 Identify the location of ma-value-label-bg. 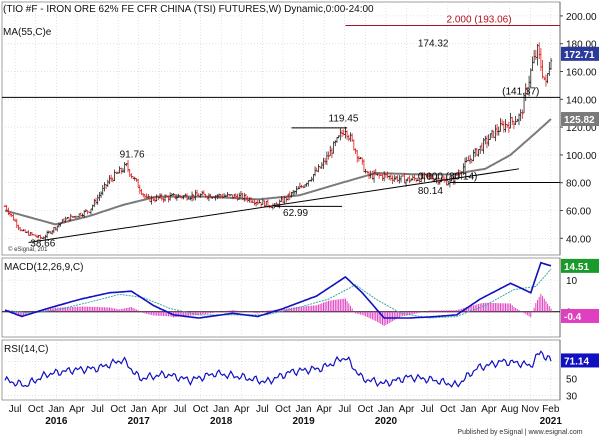
(580, 119).